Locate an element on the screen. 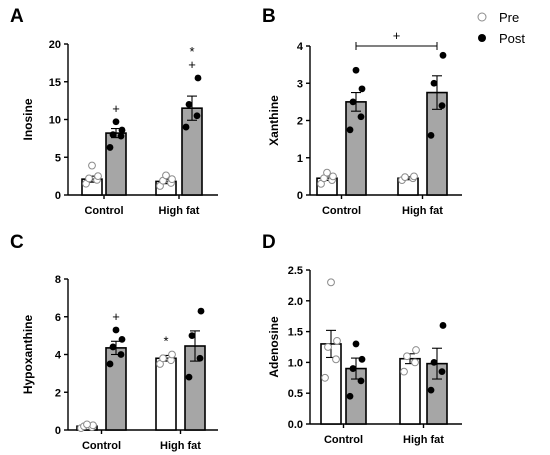 The width and height of the screenshot is (550, 455). y-tick-label: 20 is located at coordinates (55, 45).